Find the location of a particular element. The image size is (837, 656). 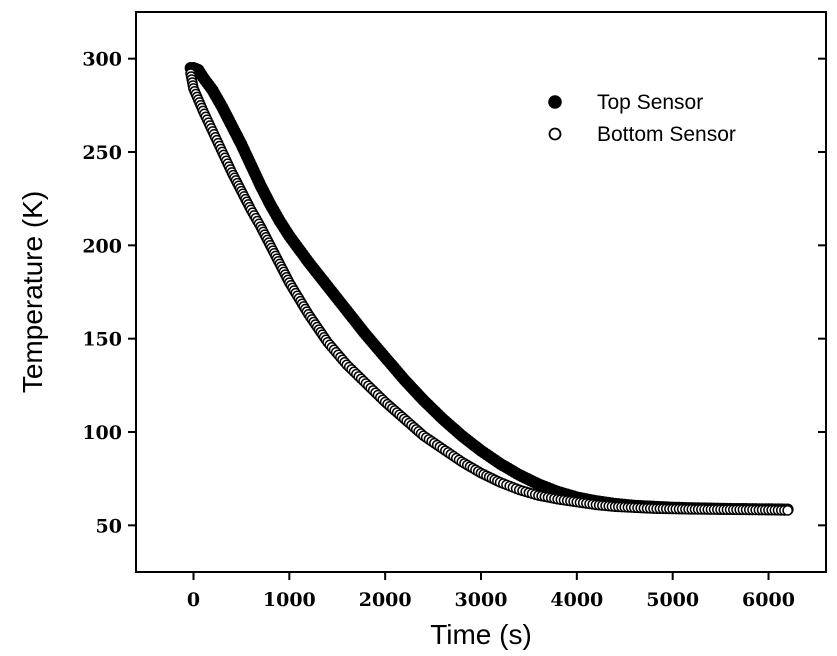

y-tick-label: 250 is located at coordinates (102, 153).